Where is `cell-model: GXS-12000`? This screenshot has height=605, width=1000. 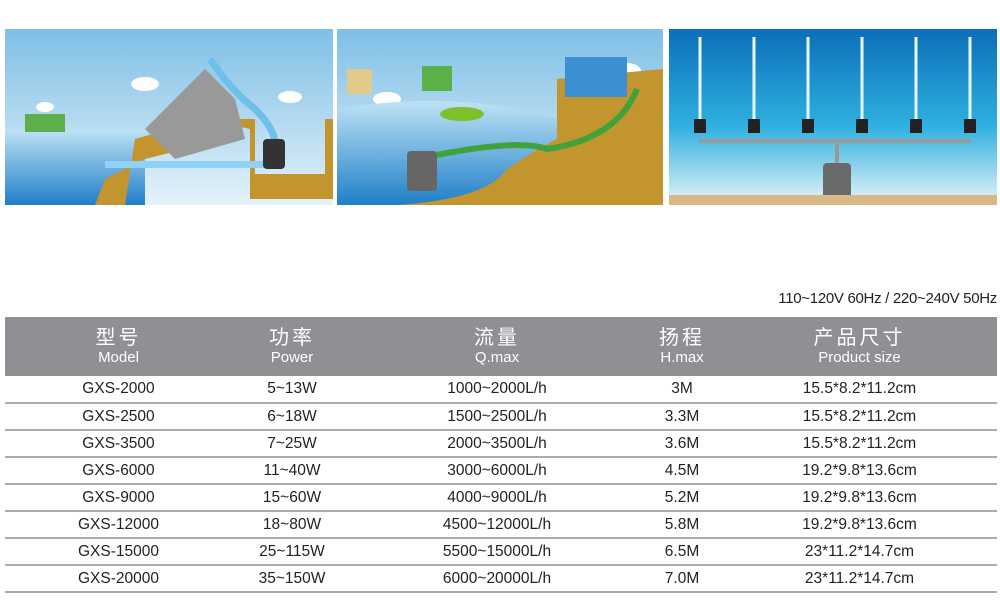
cell-model: GXS-12000 is located at coordinates (118, 525).